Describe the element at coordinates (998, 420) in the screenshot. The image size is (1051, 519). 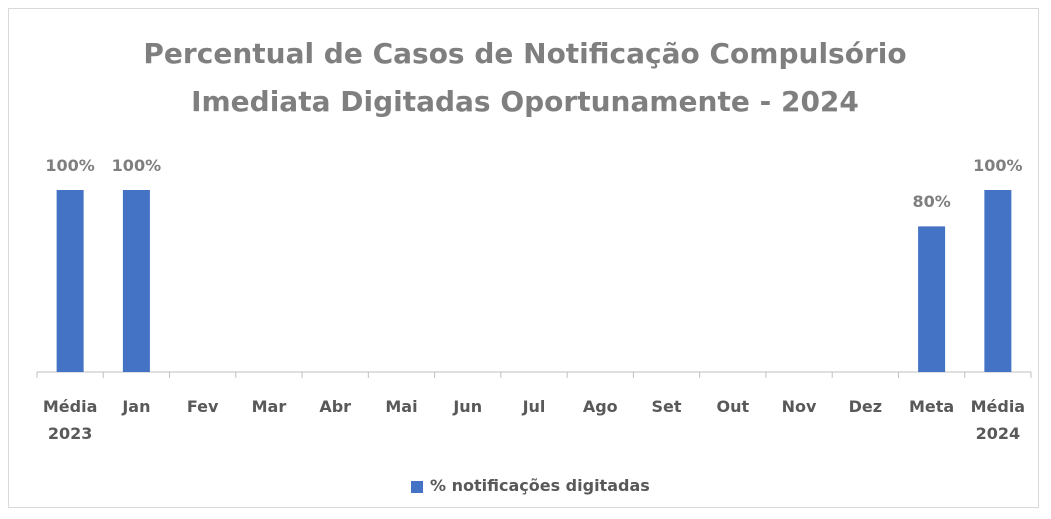
I see `x-tick-label: Média 2024` at that location.